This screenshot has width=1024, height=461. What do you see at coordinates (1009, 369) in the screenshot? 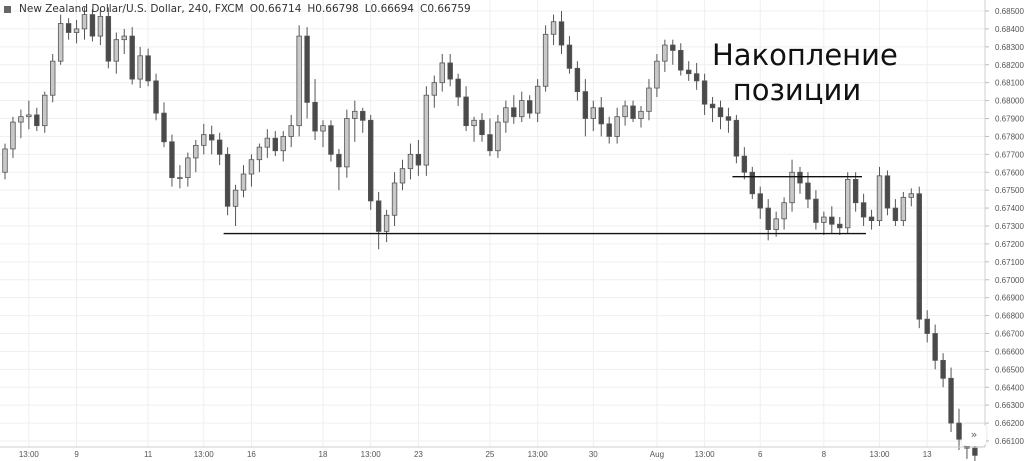
I see `y-tick-label: 0.66500` at bounding box center [1009, 369].